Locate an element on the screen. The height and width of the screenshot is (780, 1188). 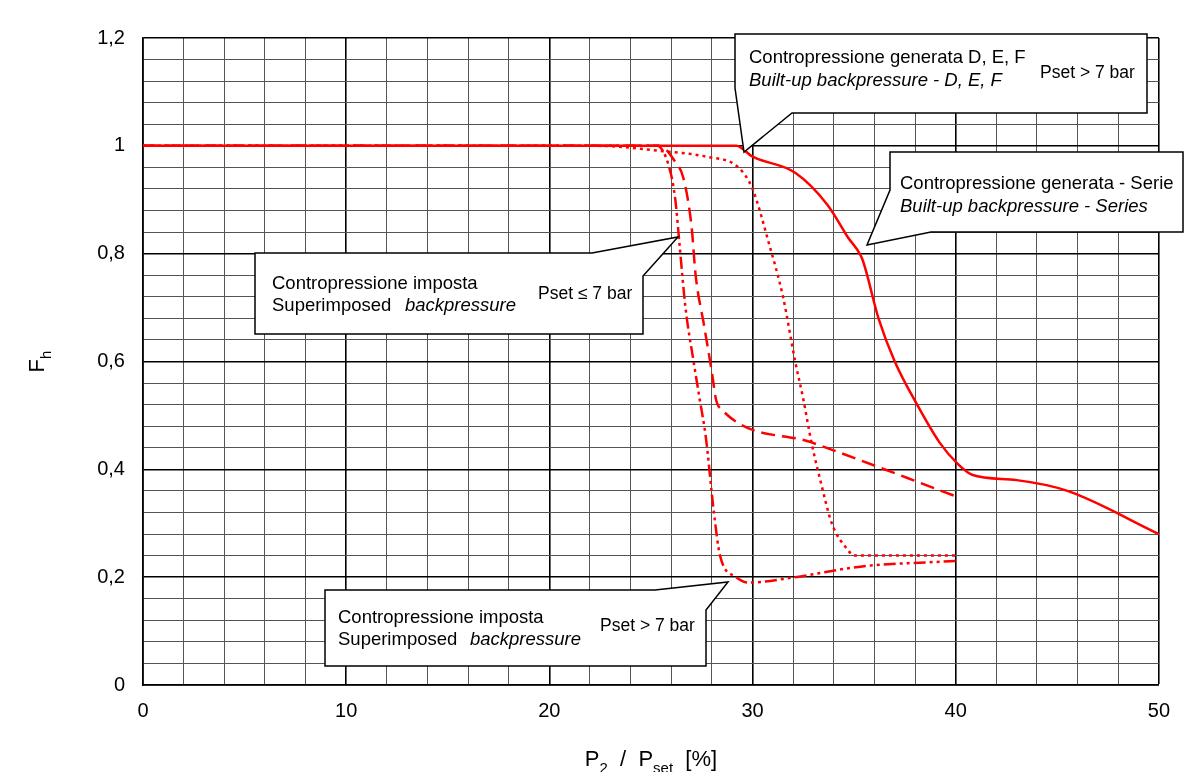
y-tick-label: 0,6 is located at coordinates (111, 360).